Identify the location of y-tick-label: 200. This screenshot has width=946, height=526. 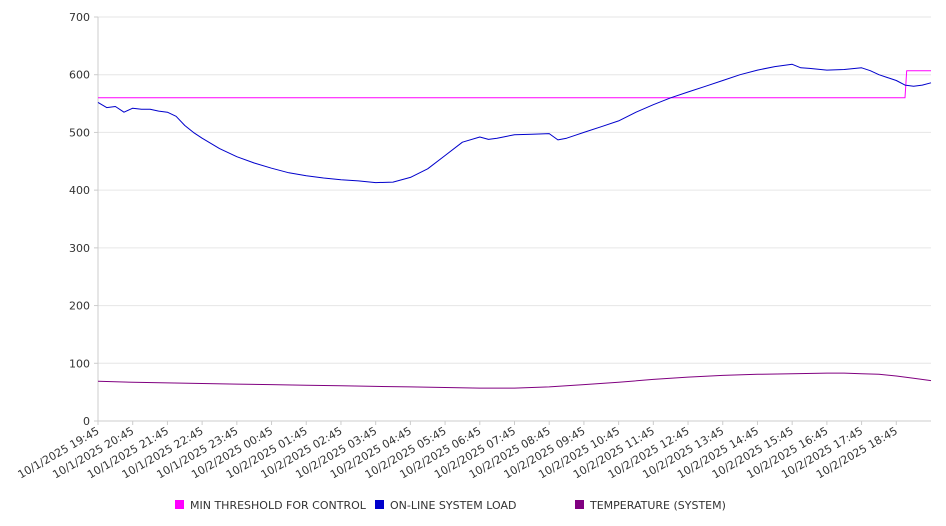
(79, 306).